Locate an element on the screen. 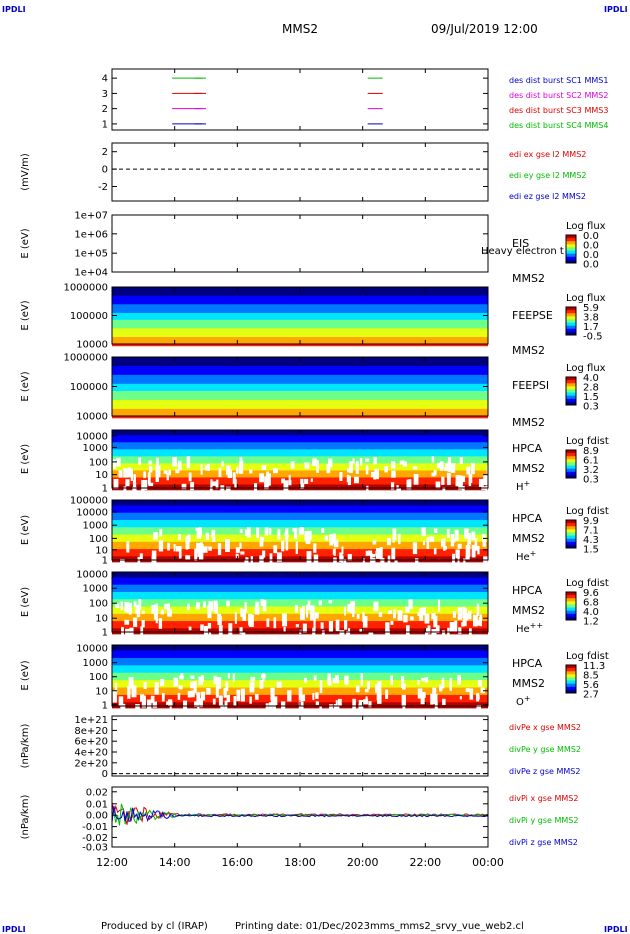 The image size is (630, 934). y-tick-label: 10 is located at coordinates (101, 550).